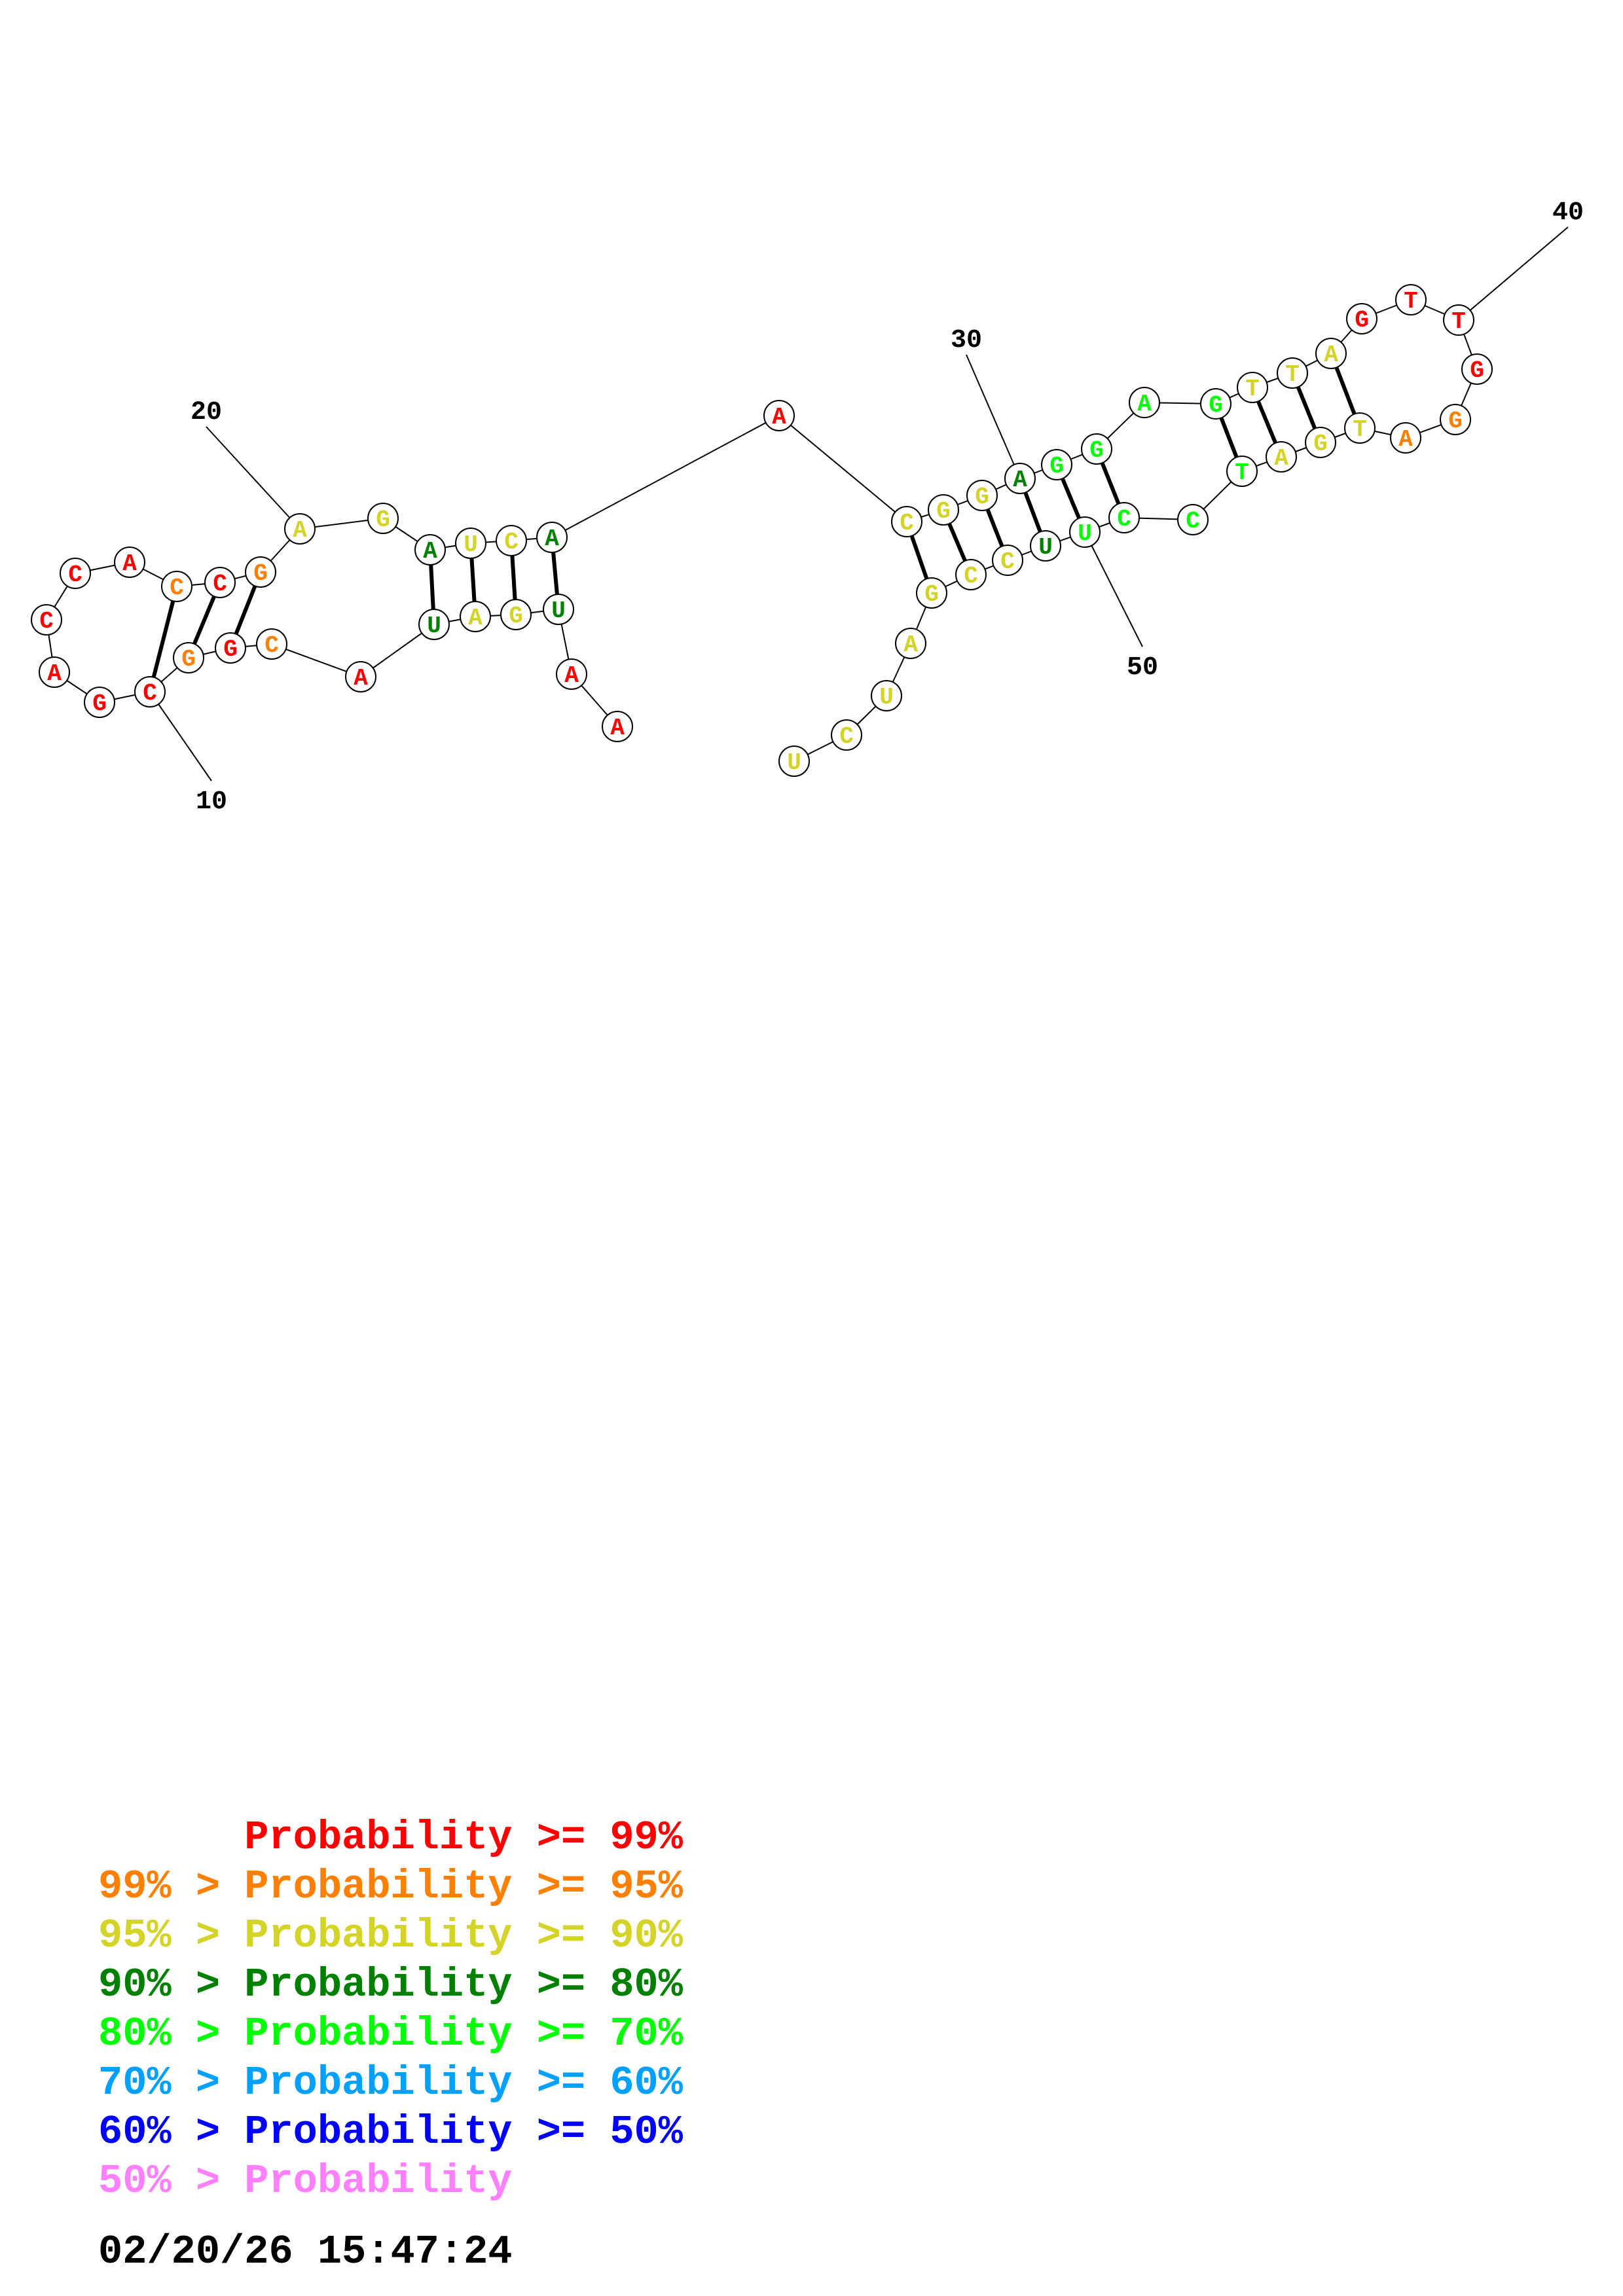  I want to click on legend-entry: 60% > Probability >= 50%, so click(390, 2132).